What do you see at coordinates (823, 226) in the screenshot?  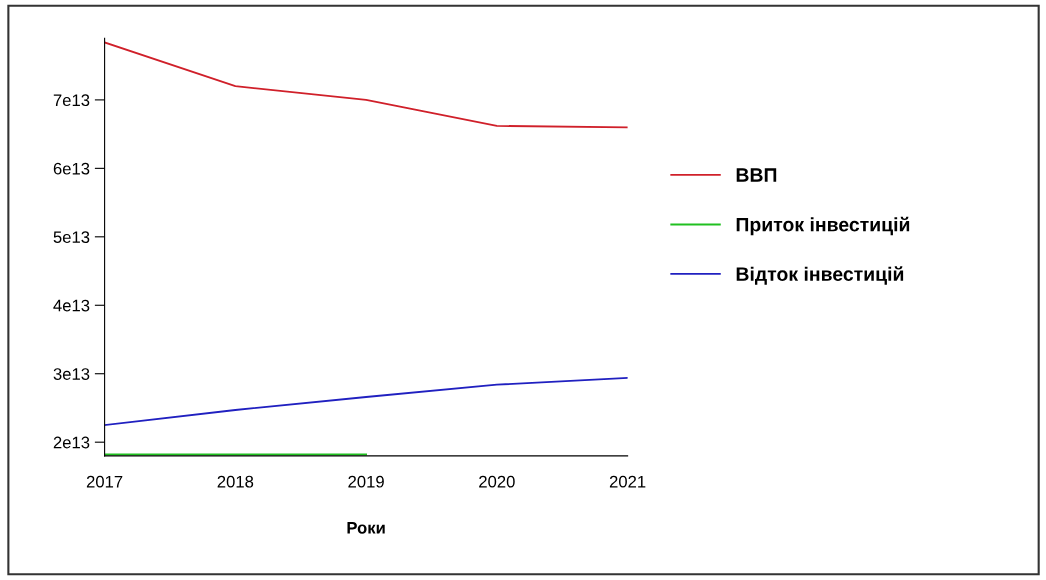 I see `legend-label: Приток інвестицій` at bounding box center [823, 226].